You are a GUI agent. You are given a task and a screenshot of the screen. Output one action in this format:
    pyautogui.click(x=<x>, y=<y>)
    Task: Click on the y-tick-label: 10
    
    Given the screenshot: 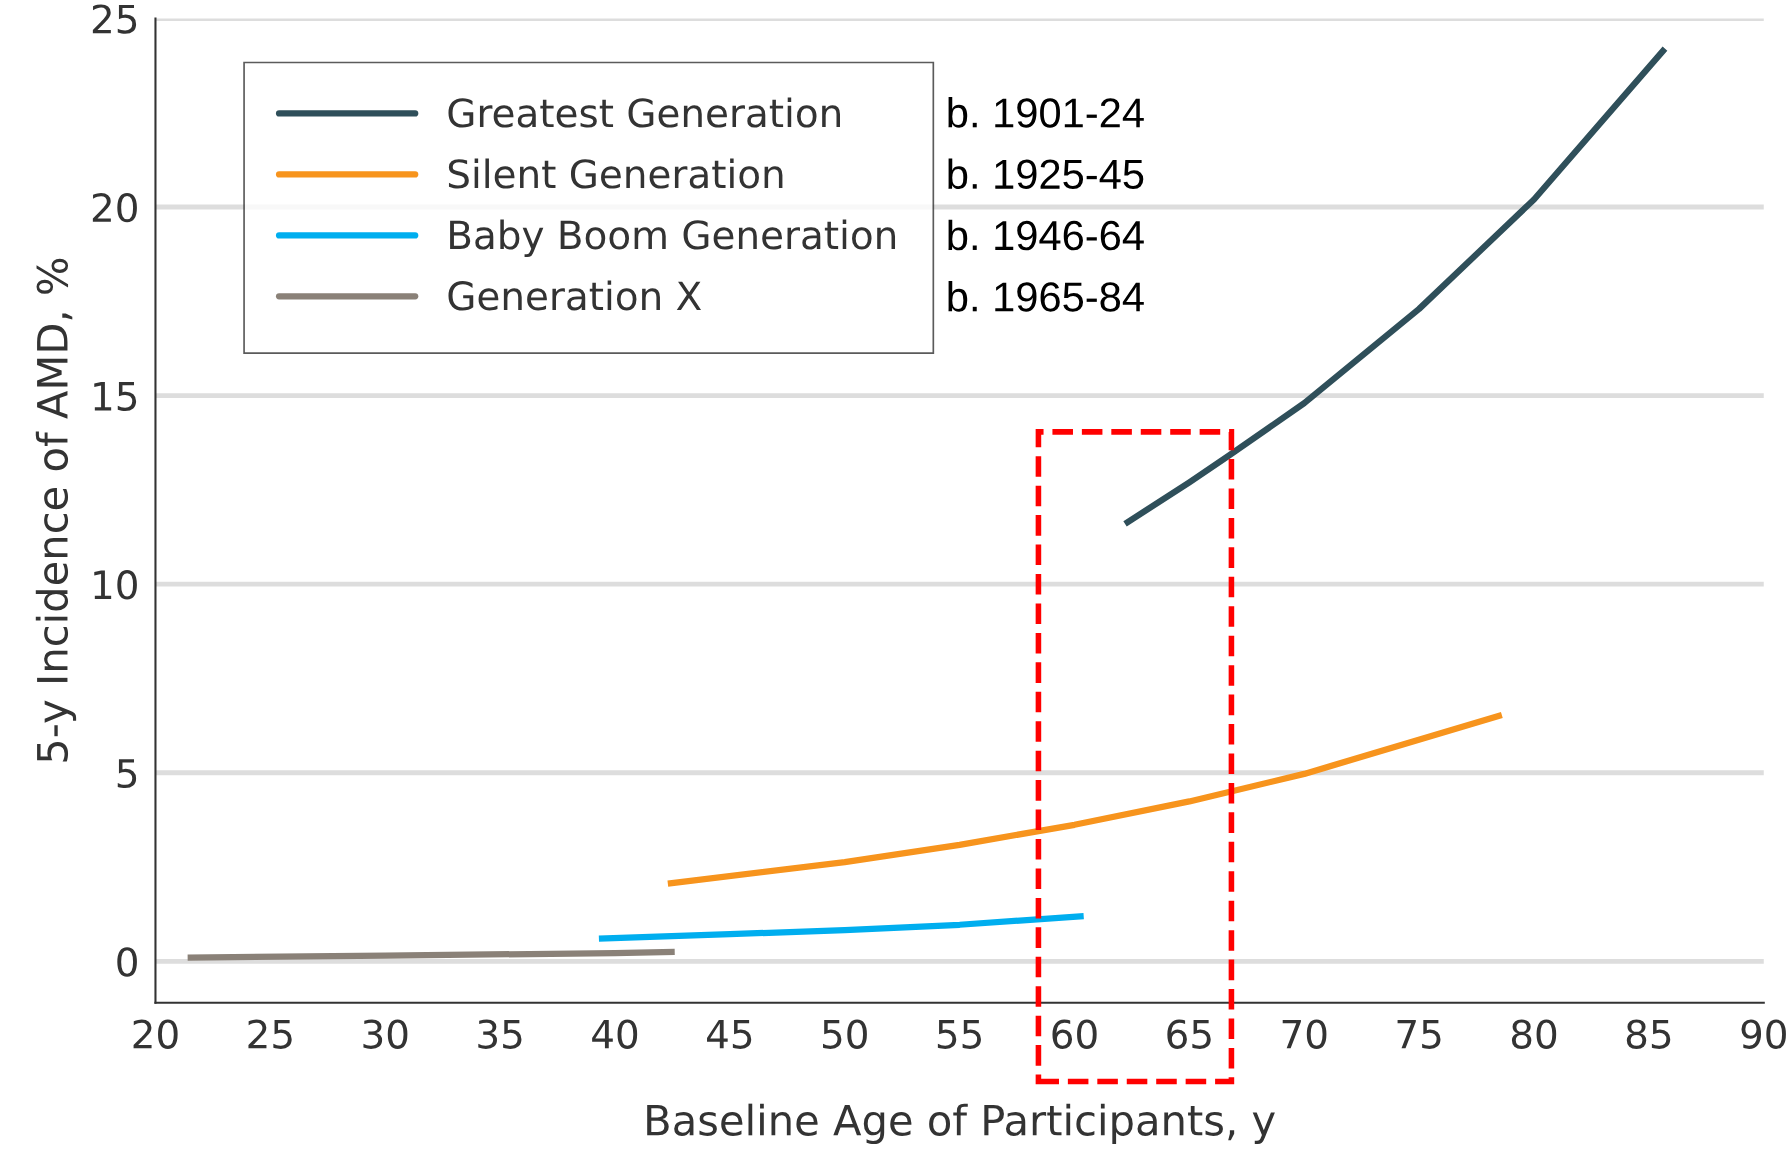 What is the action you would take?
    pyautogui.click(x=115, y=585)
    